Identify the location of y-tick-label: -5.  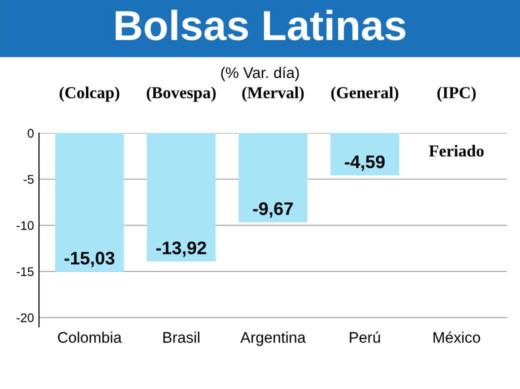
(29, 179).